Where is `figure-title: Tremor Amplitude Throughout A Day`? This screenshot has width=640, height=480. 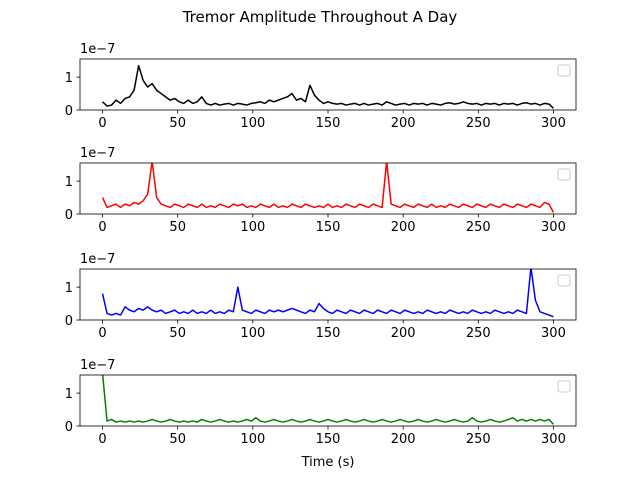
figure-title: Tremor Amplitude Throughout A Day is located at coordinates (320, 17).